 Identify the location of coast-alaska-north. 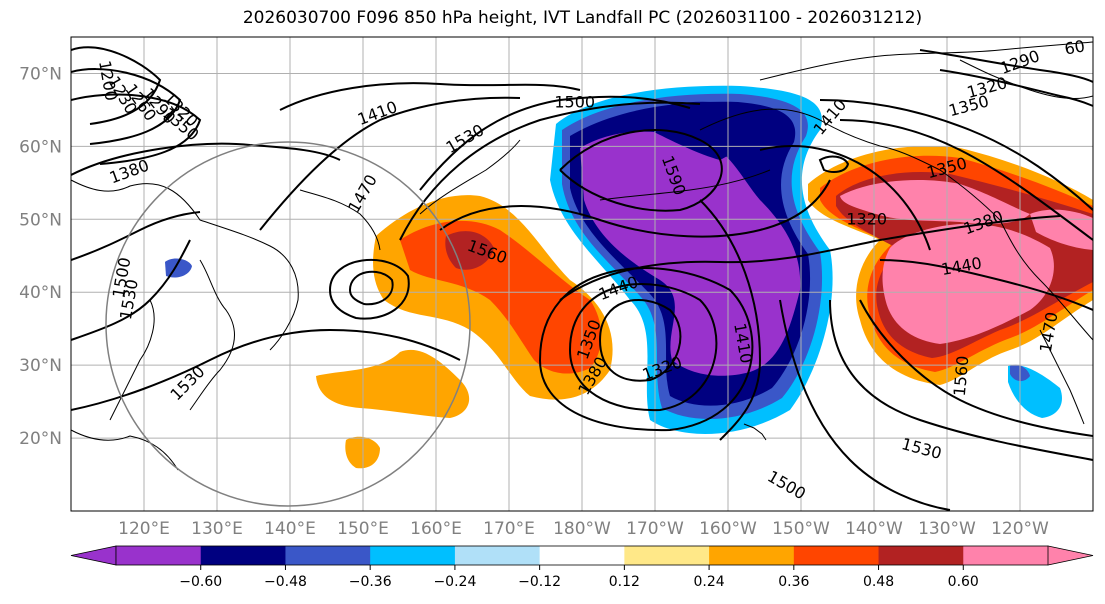
(926, 61).